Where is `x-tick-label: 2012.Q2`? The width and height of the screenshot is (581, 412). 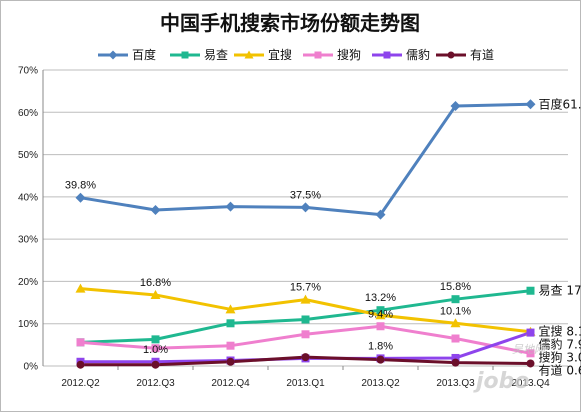 x-tick-label: 2012.Q2 is located at coordinates (80, 383).